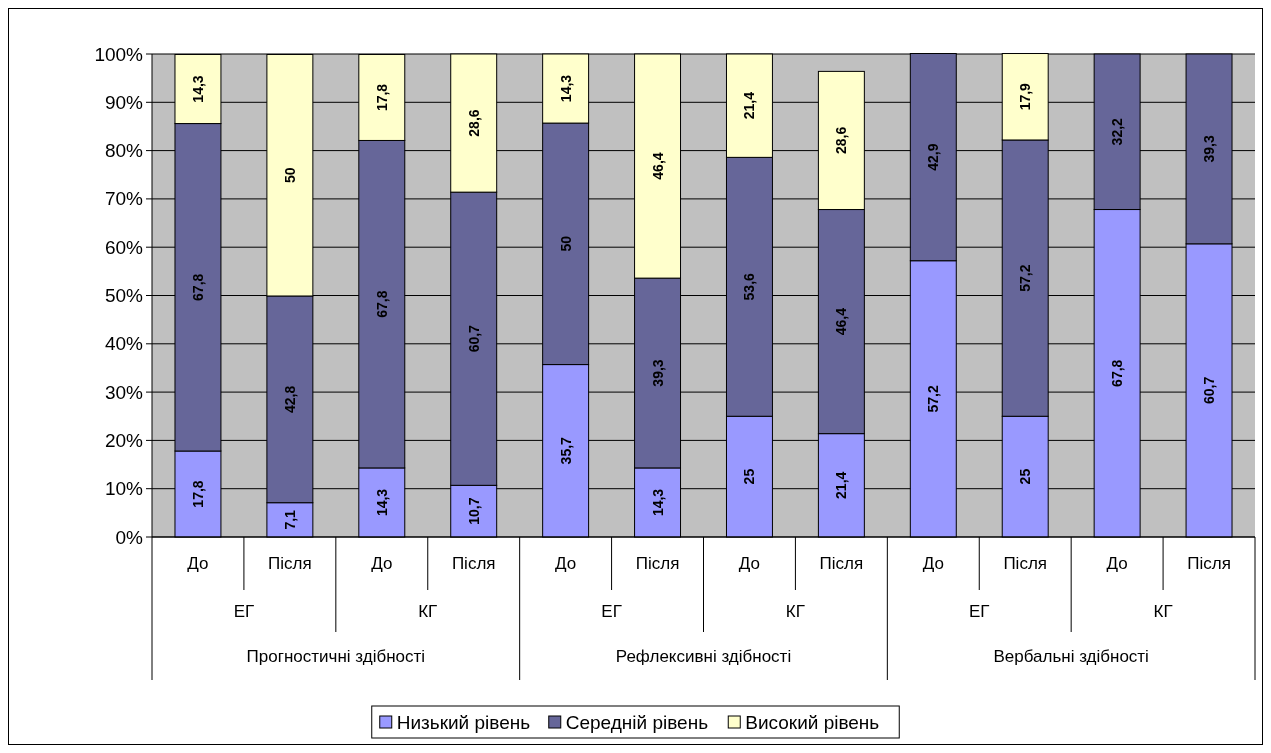 This screenshot has width=1271, height=753. What do you see at coordinates (124, 102) in the screenshot?
I see `y-tick-label: 90%` at bounding box center [124, 102].